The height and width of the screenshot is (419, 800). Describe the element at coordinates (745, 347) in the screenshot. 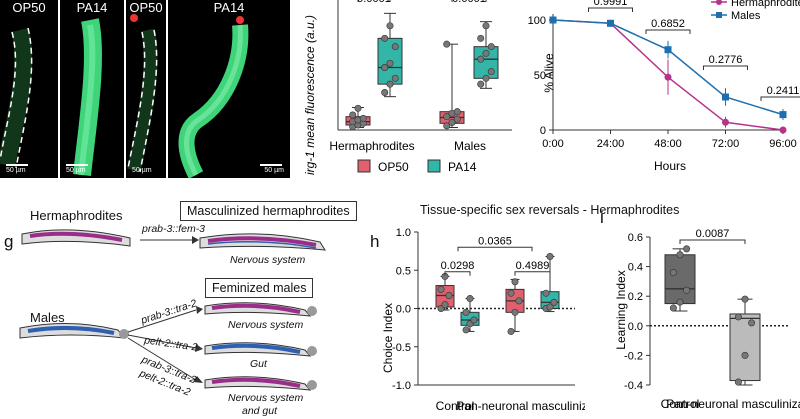

I see `box` at that location.